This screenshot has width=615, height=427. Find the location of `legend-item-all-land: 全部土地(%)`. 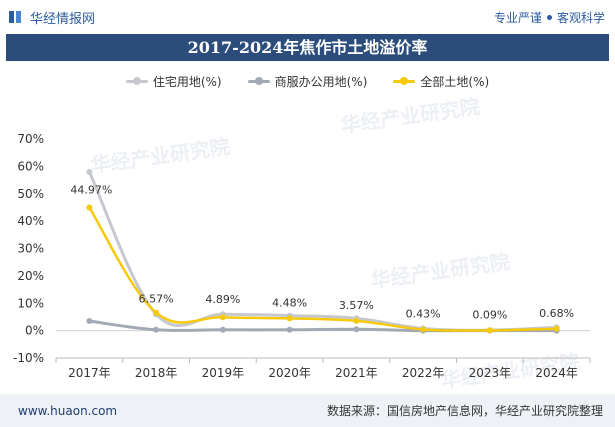

legend-item-all-land: 全部土地(%) is located at coordinates (441, 81).